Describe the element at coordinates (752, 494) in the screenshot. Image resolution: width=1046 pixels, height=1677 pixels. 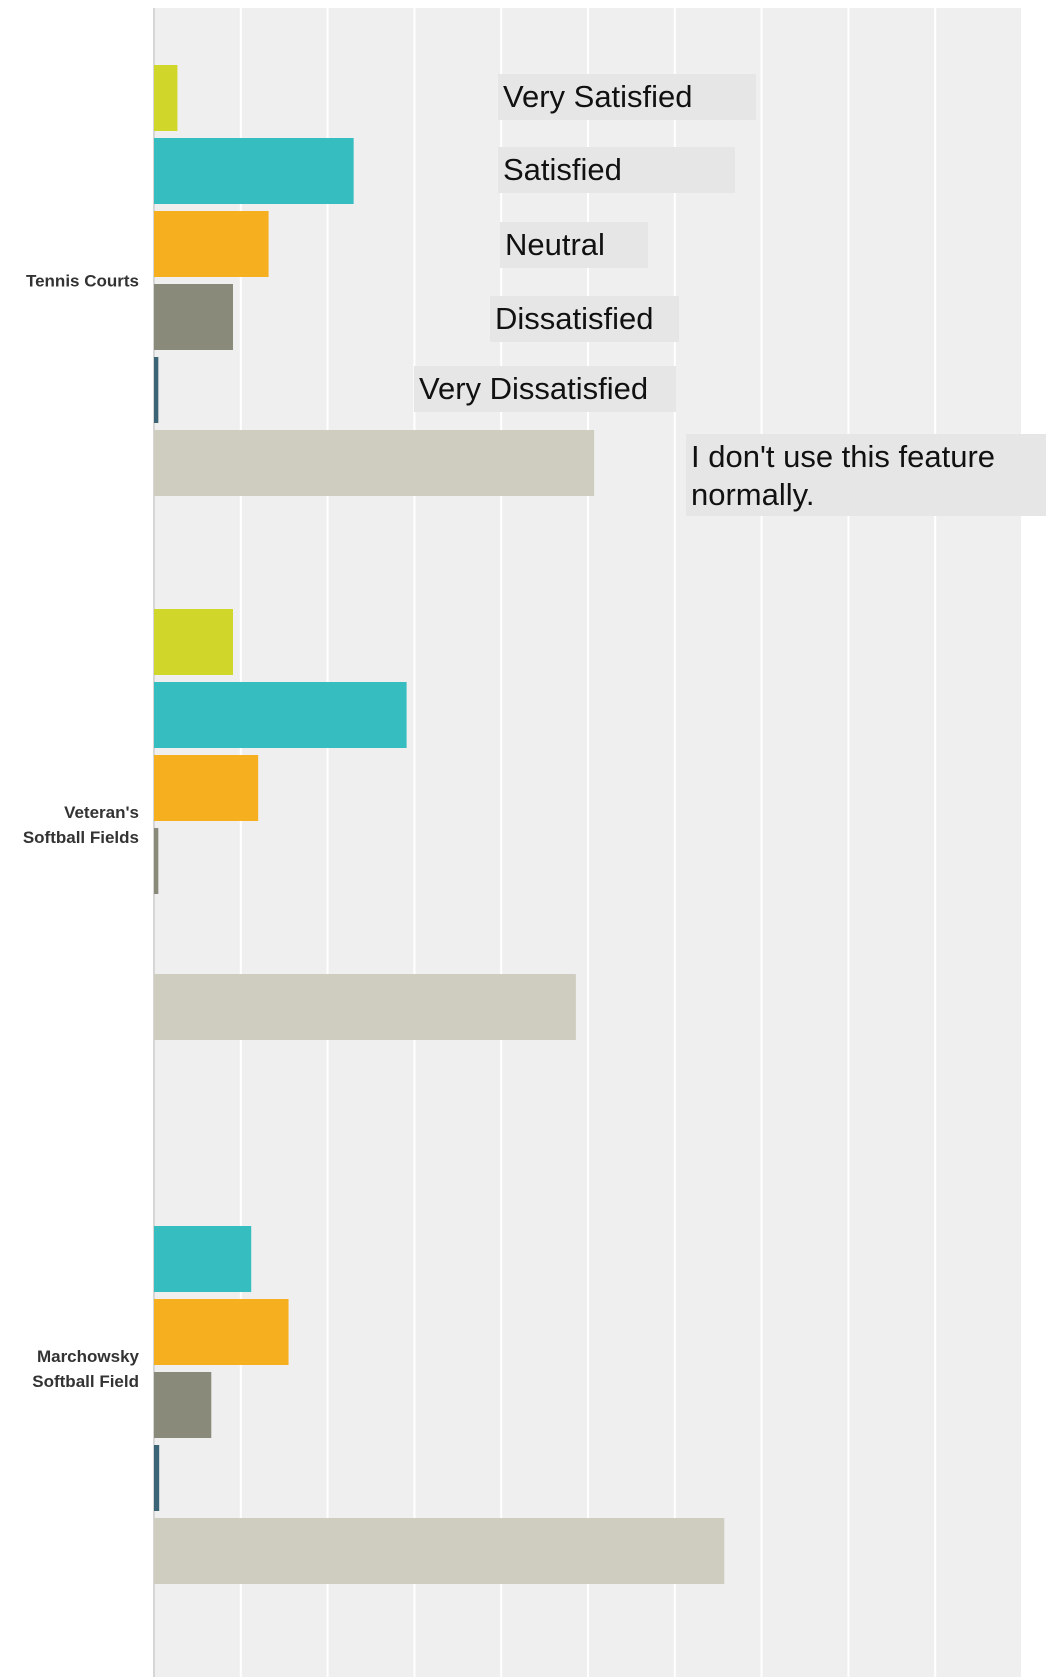
I see `legend-label: normally.` at that location.